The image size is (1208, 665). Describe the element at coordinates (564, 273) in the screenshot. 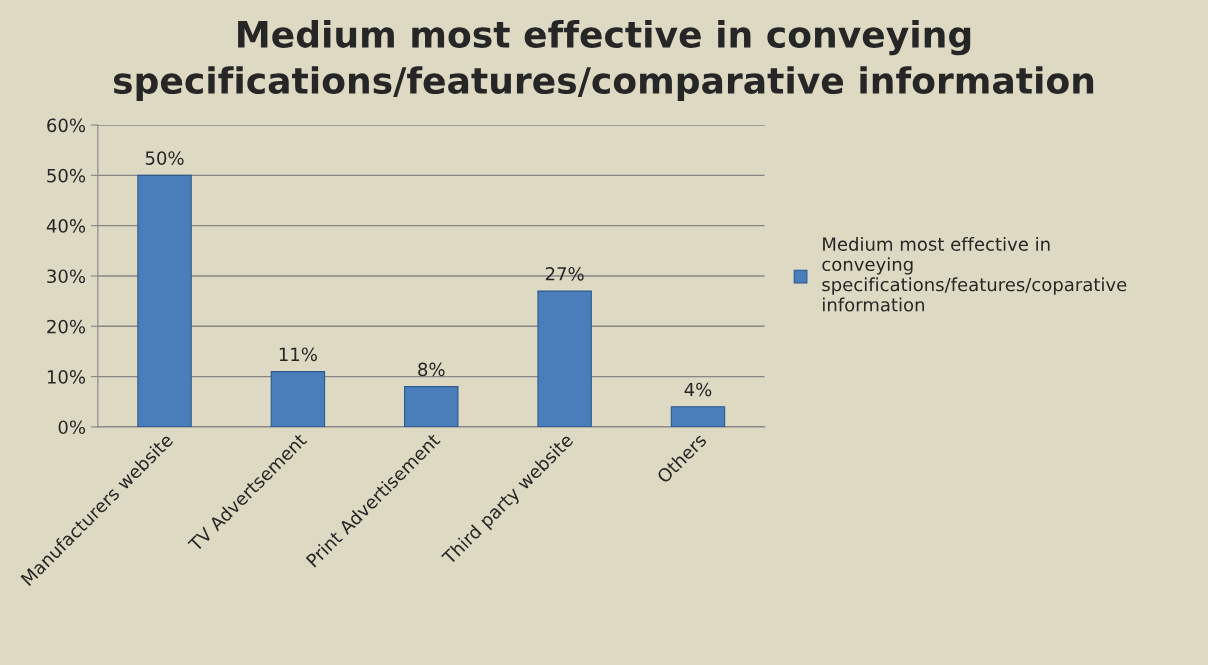

I see `data-label: 27%` at that location.